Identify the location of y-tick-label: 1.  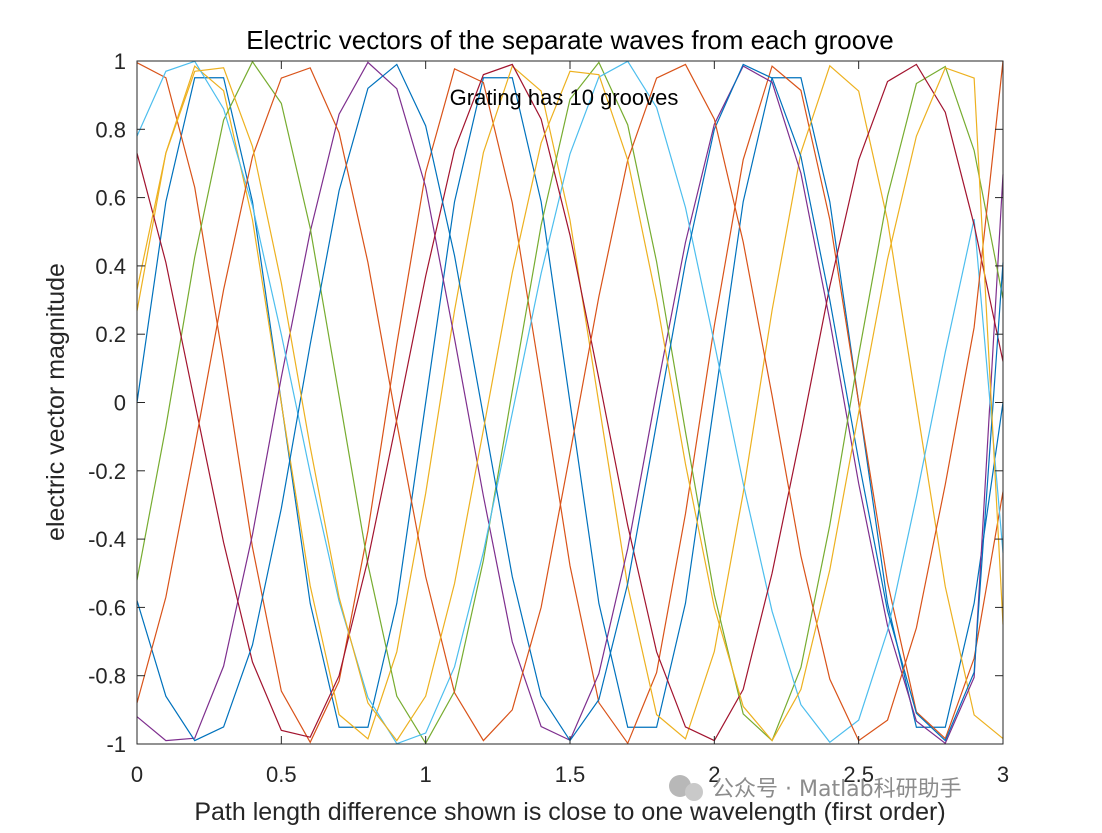
(120, 61).